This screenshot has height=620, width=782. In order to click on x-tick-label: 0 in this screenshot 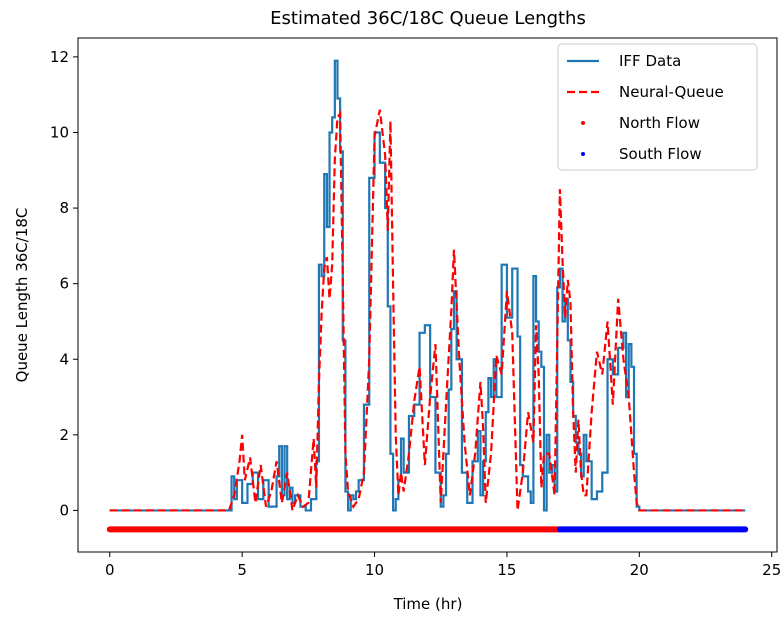, I will do `click(110, 570)`.